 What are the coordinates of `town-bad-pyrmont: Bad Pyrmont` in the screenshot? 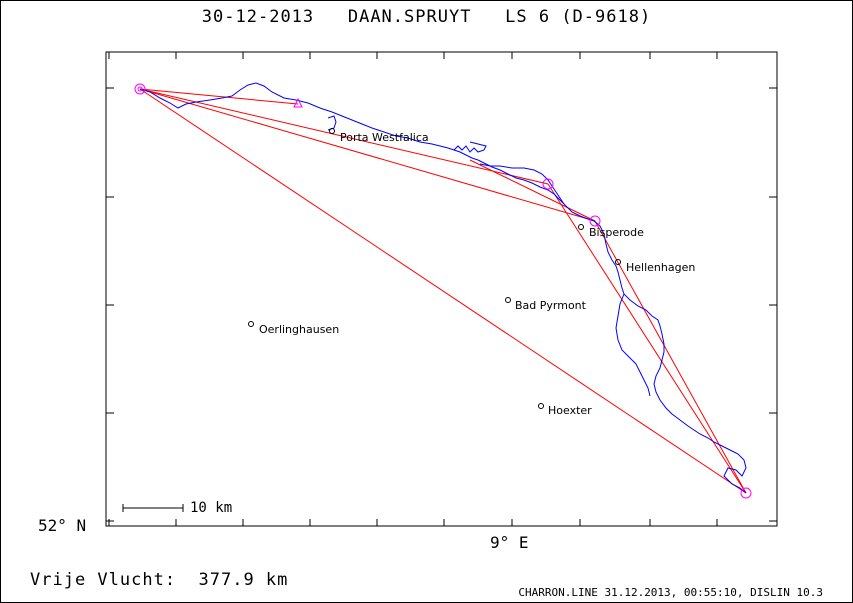 It's located at (546, 304).